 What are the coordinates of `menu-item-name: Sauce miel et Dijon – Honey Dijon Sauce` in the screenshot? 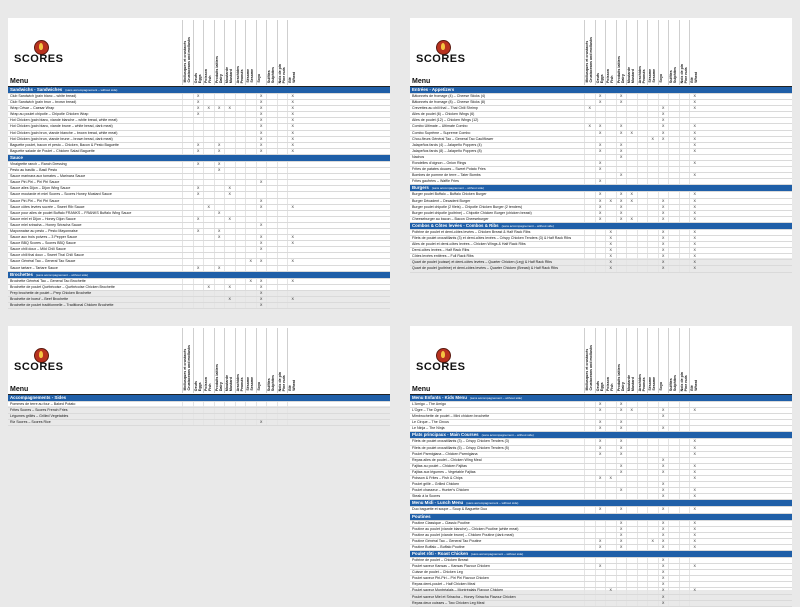 It's located at (43, 218).